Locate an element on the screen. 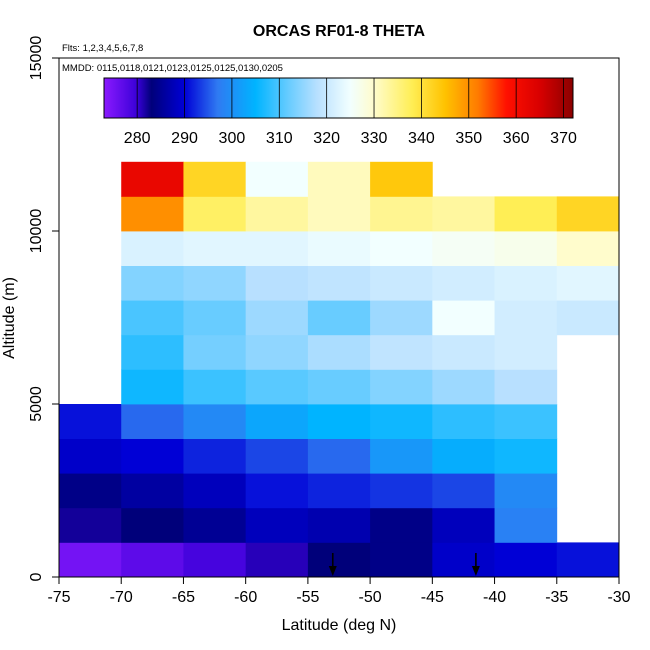  x-tick-label: -60 is located at coordinates (245, 597).